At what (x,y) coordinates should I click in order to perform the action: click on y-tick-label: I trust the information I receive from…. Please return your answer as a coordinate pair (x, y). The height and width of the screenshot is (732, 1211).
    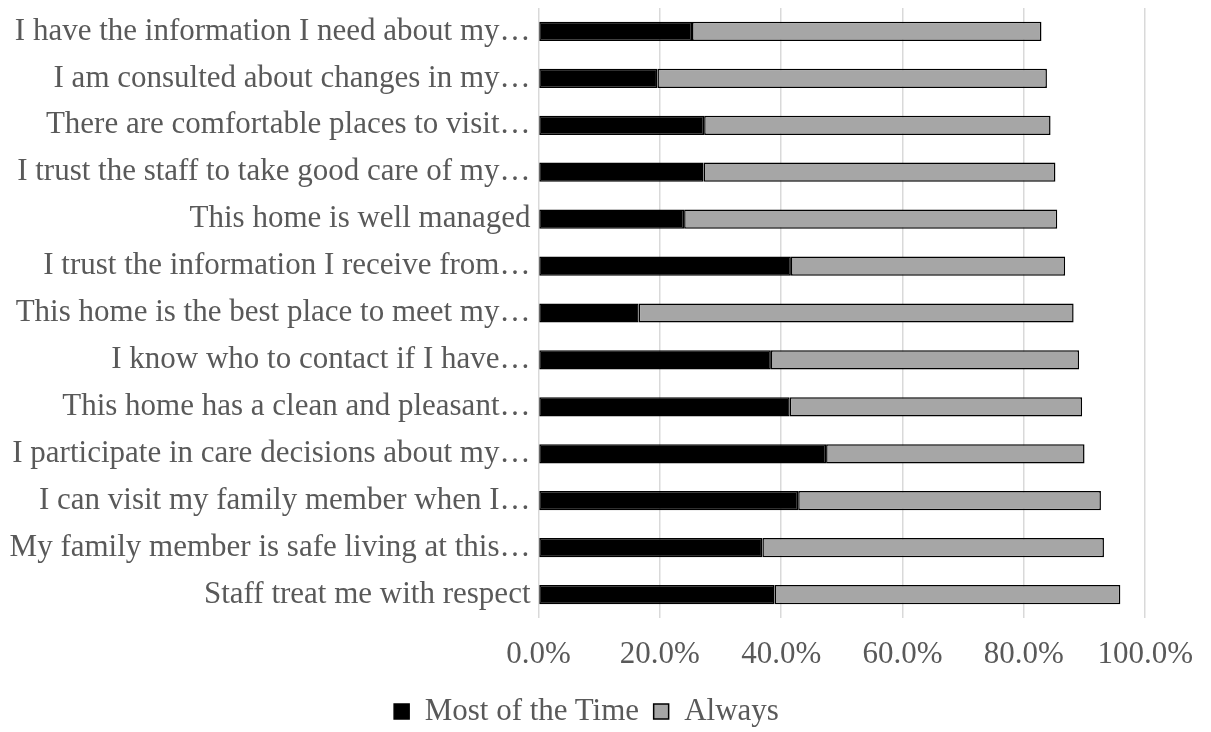
    Looking at the image, I should click on (287, 264).